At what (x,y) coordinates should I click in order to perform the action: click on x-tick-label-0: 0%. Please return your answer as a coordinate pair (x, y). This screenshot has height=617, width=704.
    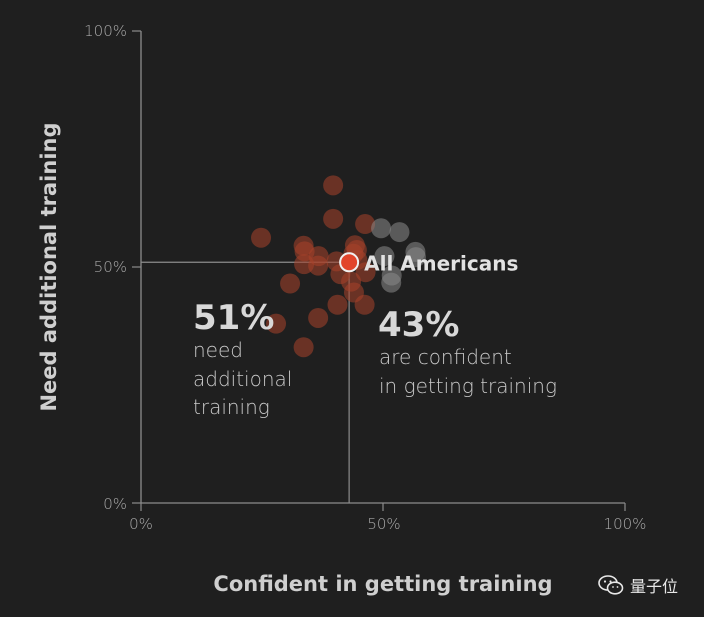
    Looking at the image, I should click on (141, 524).